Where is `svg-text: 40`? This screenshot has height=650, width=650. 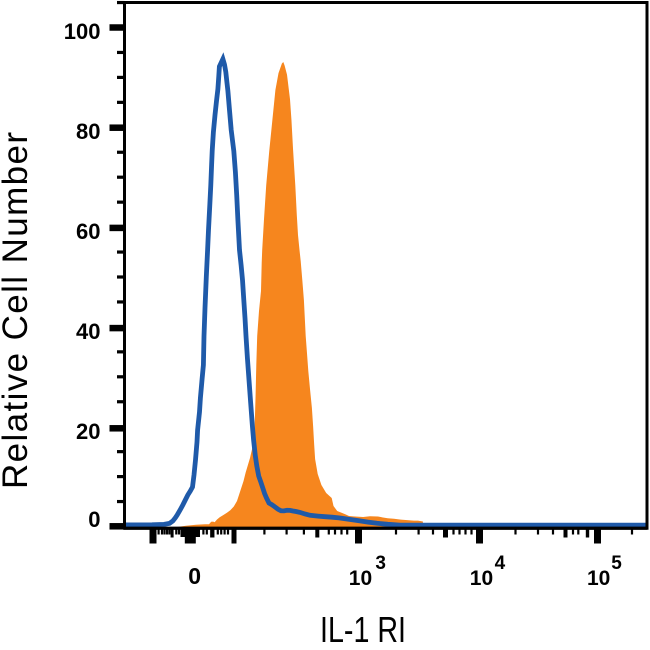 svg-text: 40 is located at coordinates (88, 331).